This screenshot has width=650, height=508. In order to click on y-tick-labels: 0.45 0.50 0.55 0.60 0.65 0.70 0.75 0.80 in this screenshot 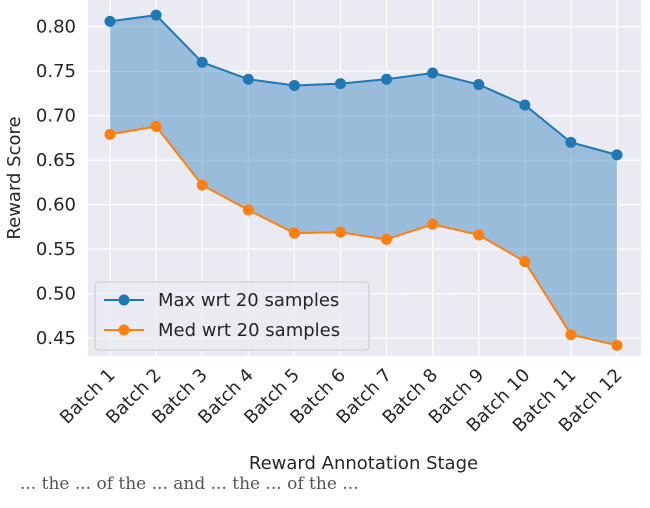, I will do `click(56, 183)`.